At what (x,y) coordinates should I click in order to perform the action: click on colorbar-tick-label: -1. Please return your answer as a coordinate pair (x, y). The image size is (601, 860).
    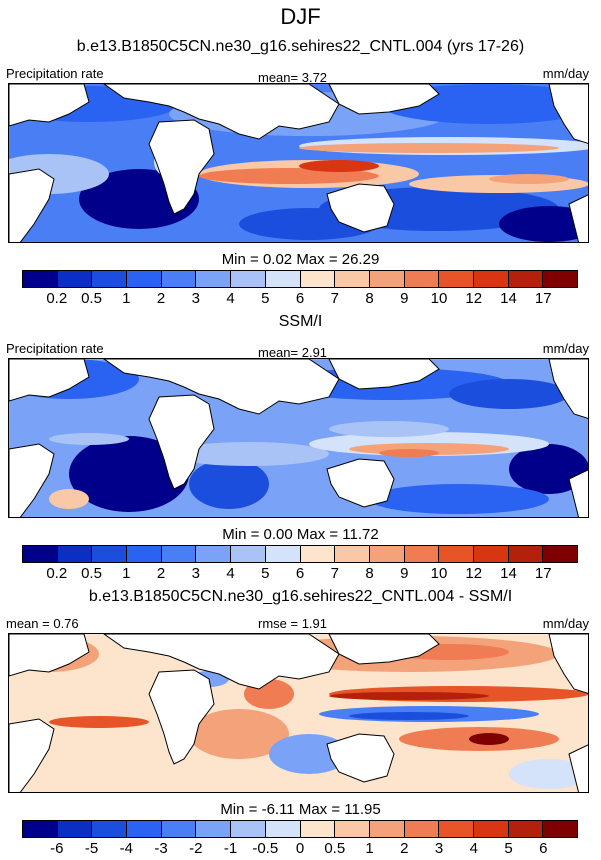
    Looking at the image, I should click on (230, 848).